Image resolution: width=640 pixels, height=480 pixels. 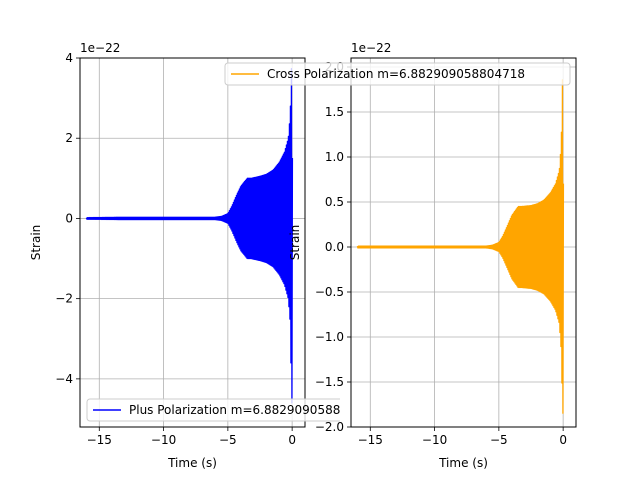 I want to click on y-tick-label: −2, so click(x=64, y=299).